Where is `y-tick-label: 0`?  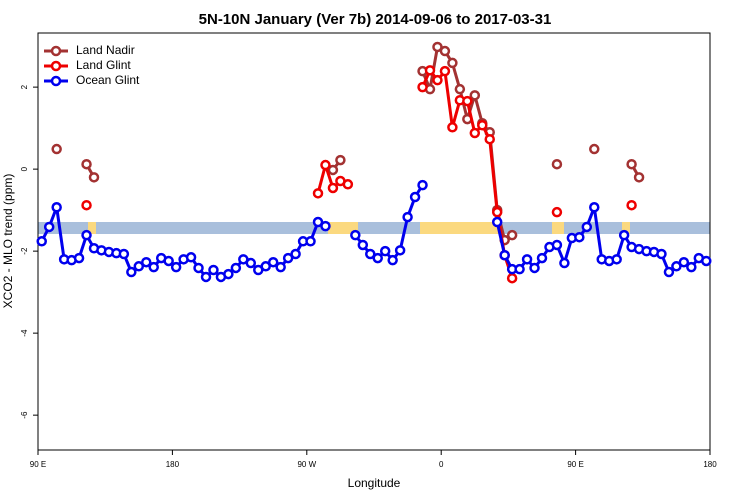
y-tick-label: 0 is located at coordinates (24, 168).